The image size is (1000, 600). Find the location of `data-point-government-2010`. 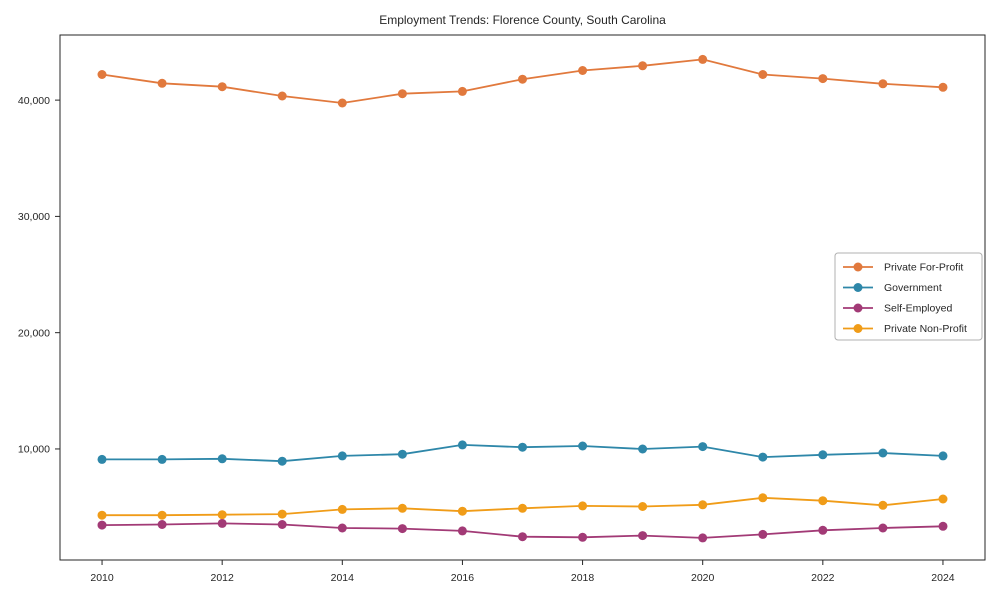

data-point-government-2010 is located at coordinates (102, 459).